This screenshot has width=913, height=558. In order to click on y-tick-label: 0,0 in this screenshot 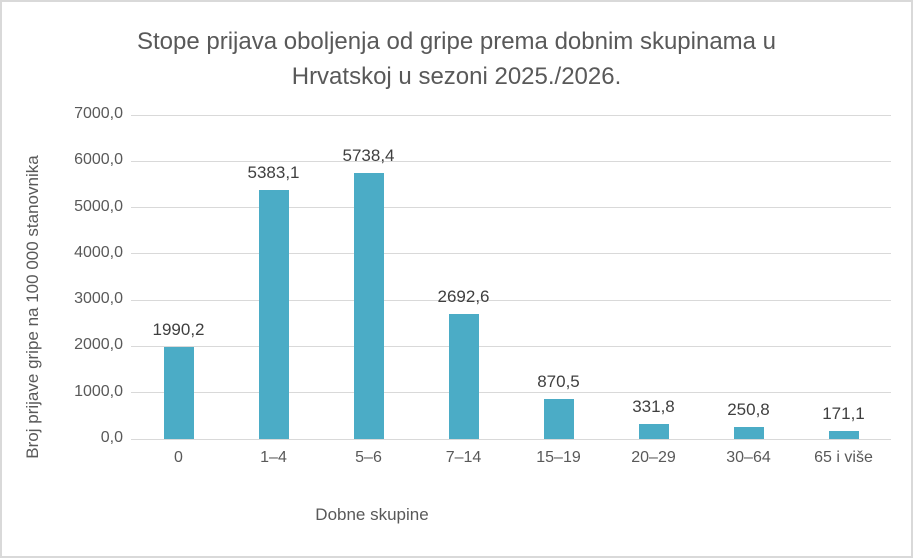, I will do `click(111, 437)`.